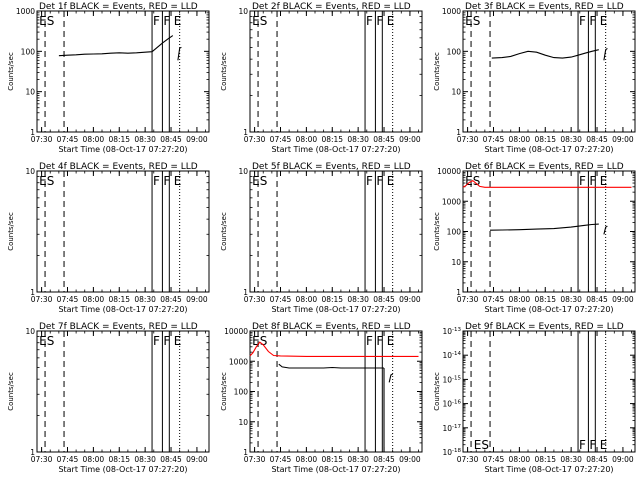 The image size is (640, 480). Describe the element at coordinates (451, 452) in the screenshot. I see `y-tick-label: 10-18` at that location.